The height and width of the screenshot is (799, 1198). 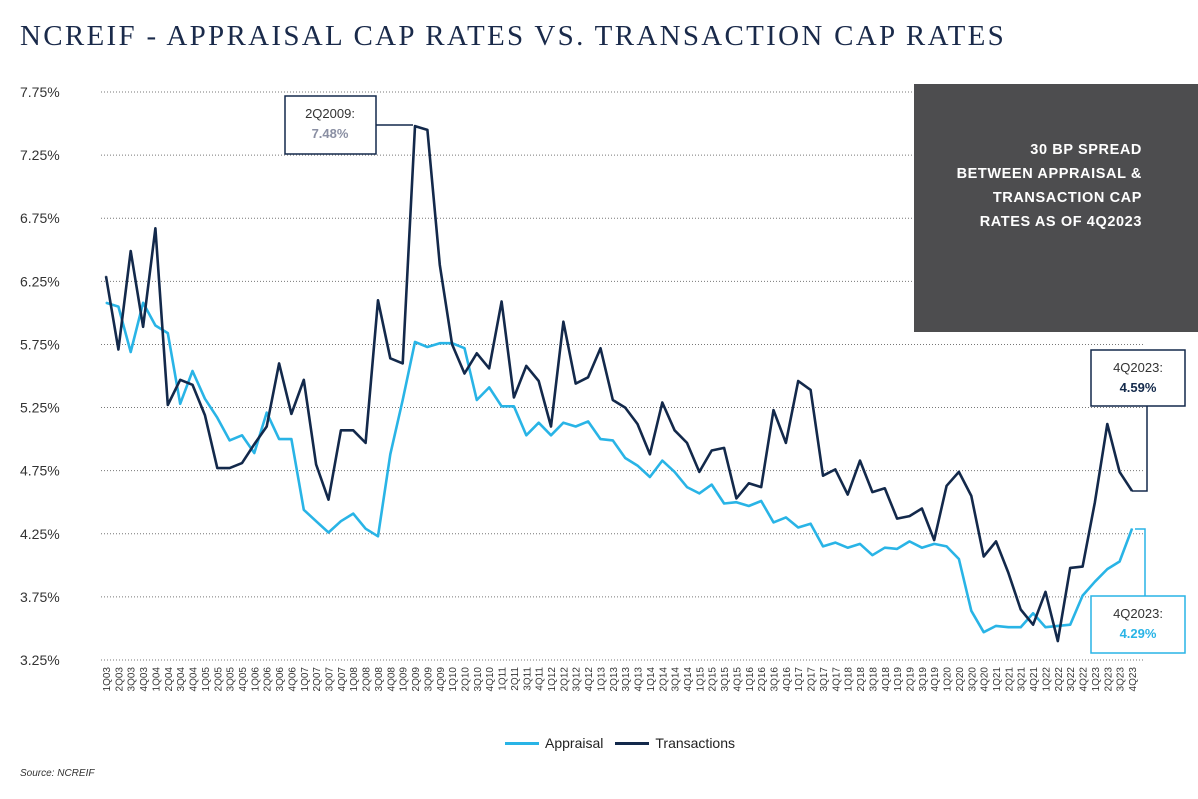 I want to click on x-tick-label: 2Q21, so click(x=1009, y=679).